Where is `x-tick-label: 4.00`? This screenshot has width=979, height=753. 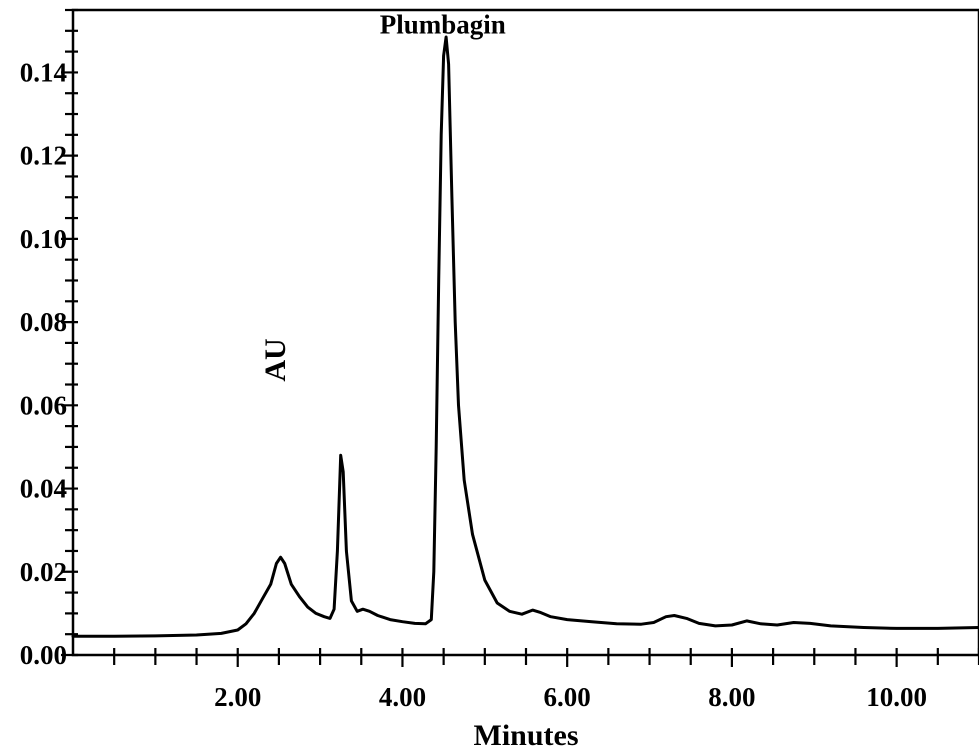
x-tick-label: 4.00 is located at coordinates (402, 697).